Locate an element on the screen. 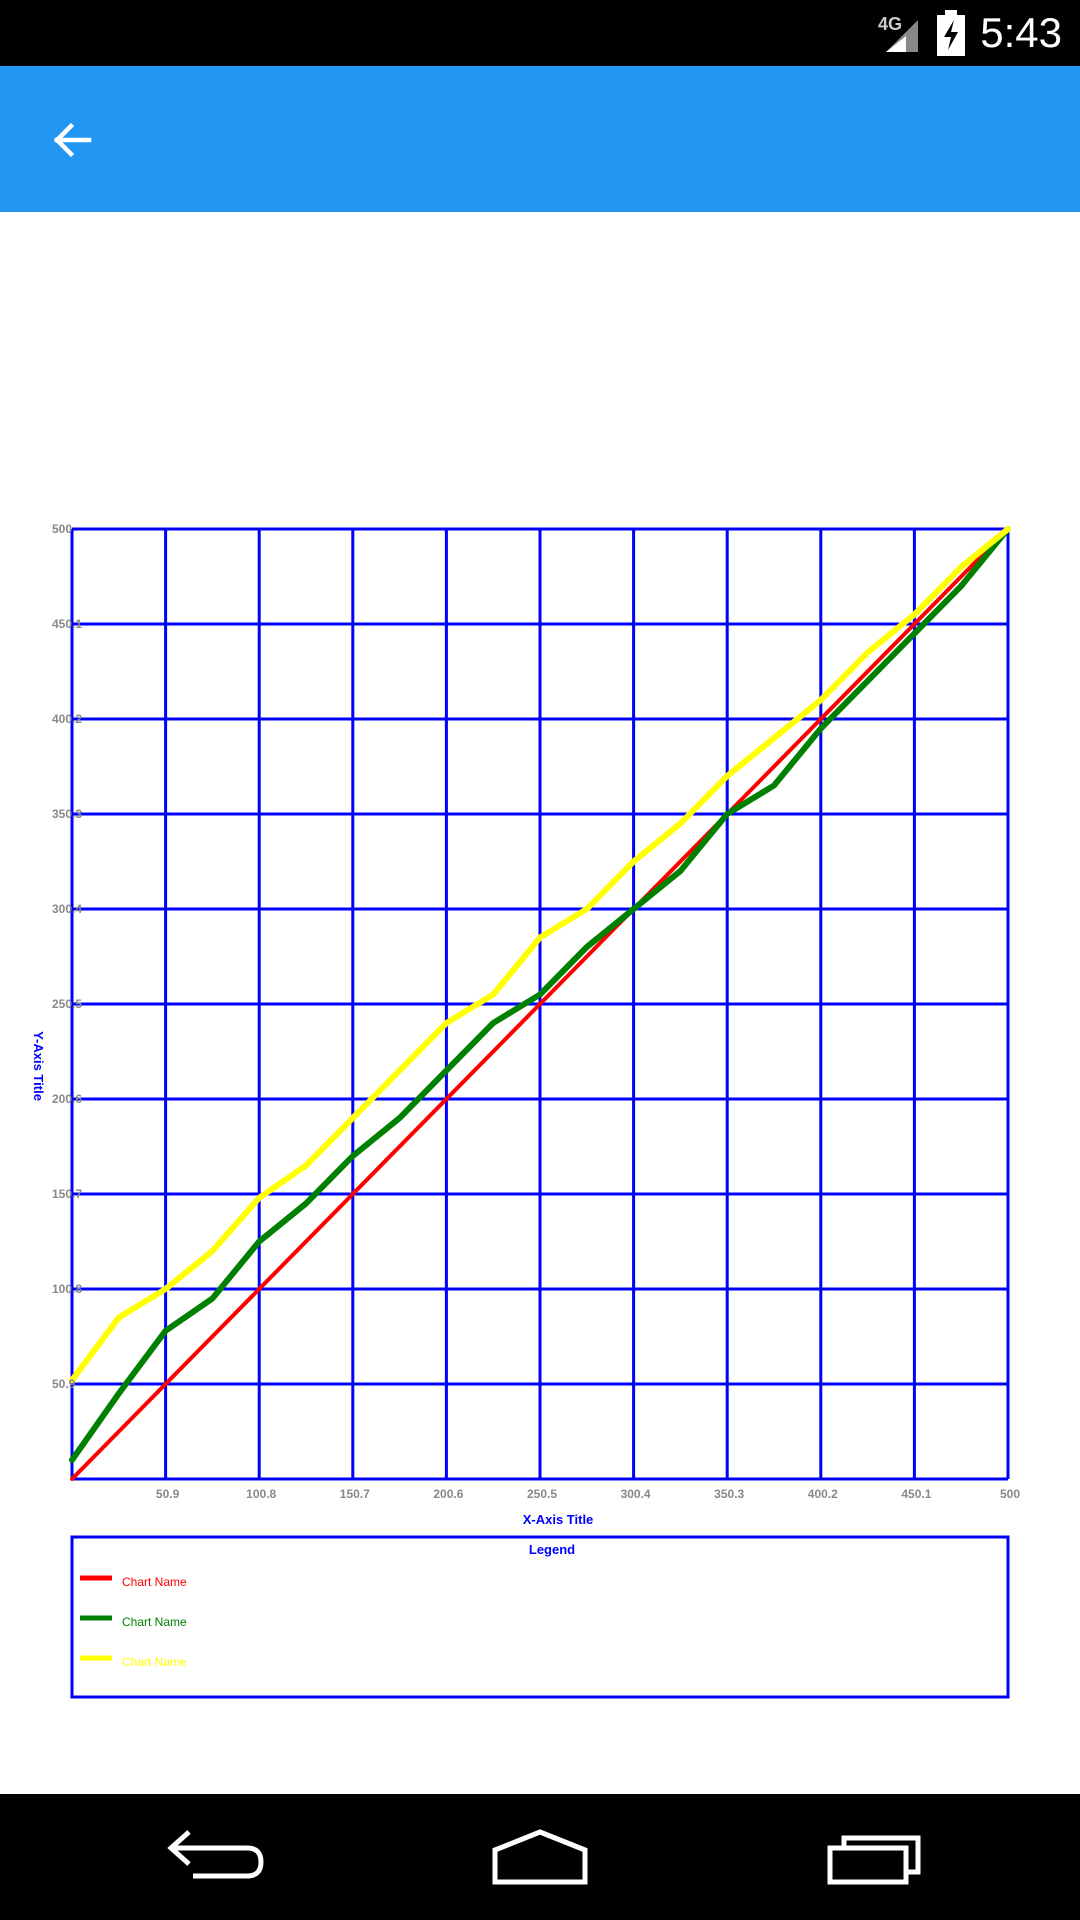  legend-box is located at coordinates (540, 1617).